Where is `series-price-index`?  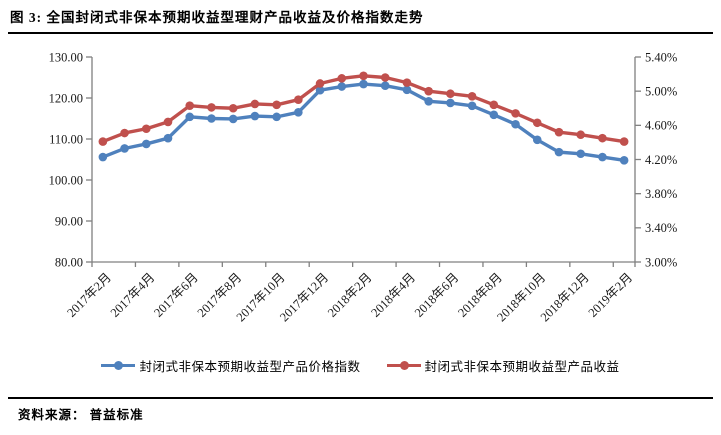
series-price-index is located at coordinates (363, 122).